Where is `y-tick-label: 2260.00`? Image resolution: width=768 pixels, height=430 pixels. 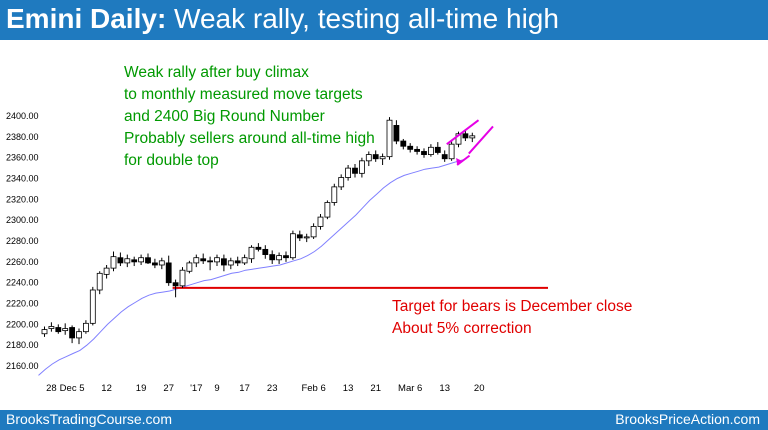
y-tick-label: 2260.00 is located at coordinates (22, 262).